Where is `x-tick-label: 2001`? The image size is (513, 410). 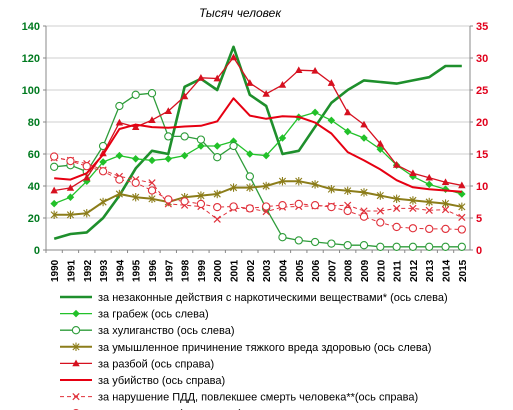
x-tick-label: 2001 is located at coordinates (235, 270).